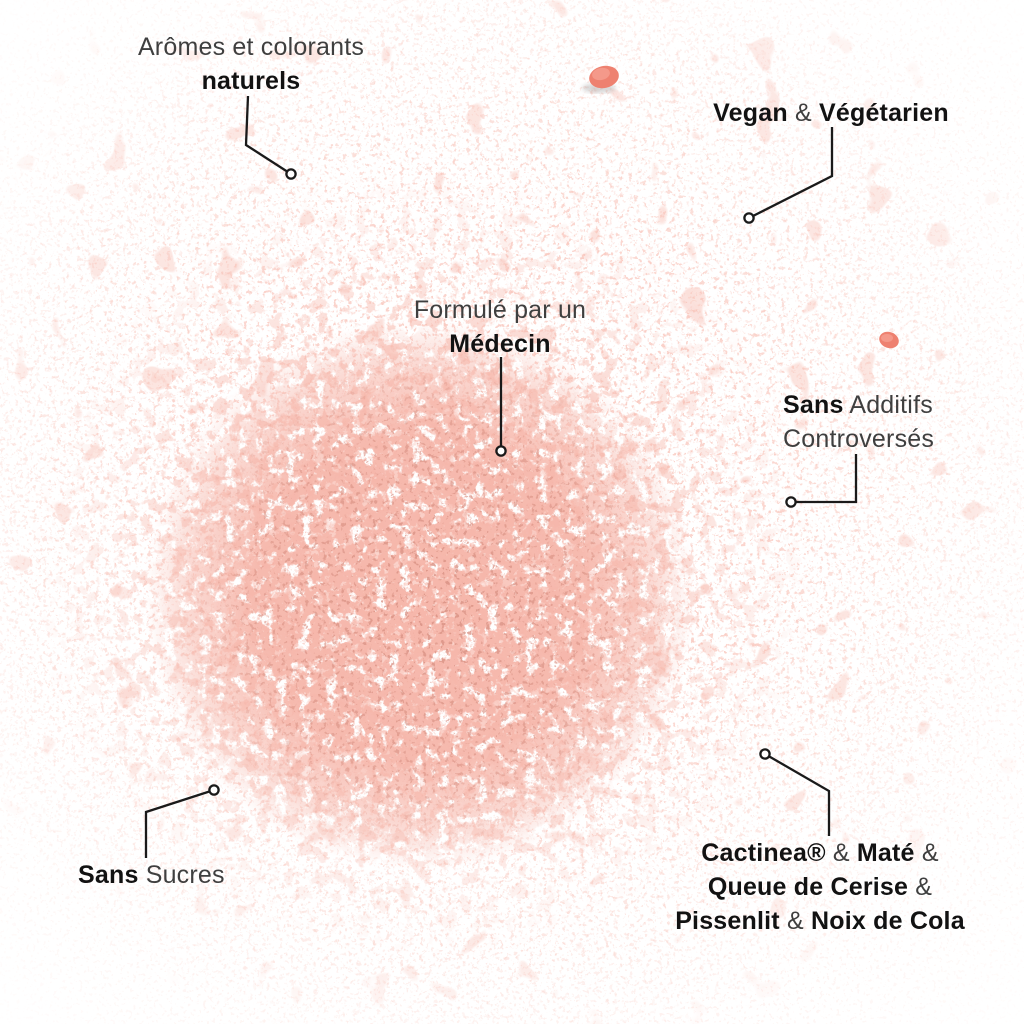 Image resolution: width=1024 pixels, height=1024 pixels. What do you see at coordinates (214, 790) in the screenshot?
I see `callout-marker-sucres` at bounding box center [214, 790].